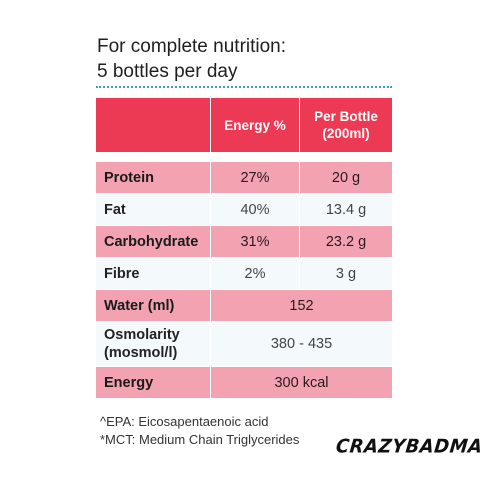 Image resolution: width=480 pixels, height=480 pixels. I want to click on row-label: Carbohydrate, so click(153, 241).